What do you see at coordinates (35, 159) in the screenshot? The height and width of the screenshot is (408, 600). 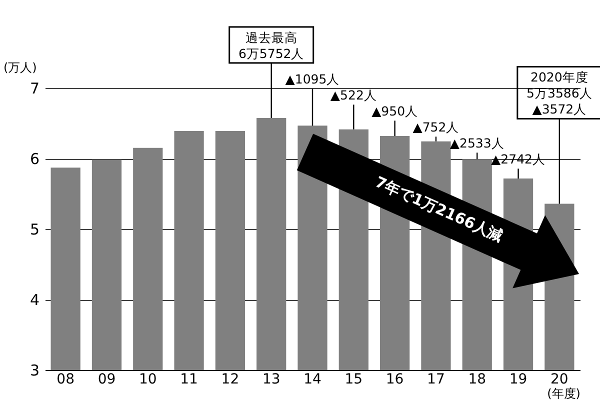 I see `y-tick-label: 6` at bounding box center [35, 159].